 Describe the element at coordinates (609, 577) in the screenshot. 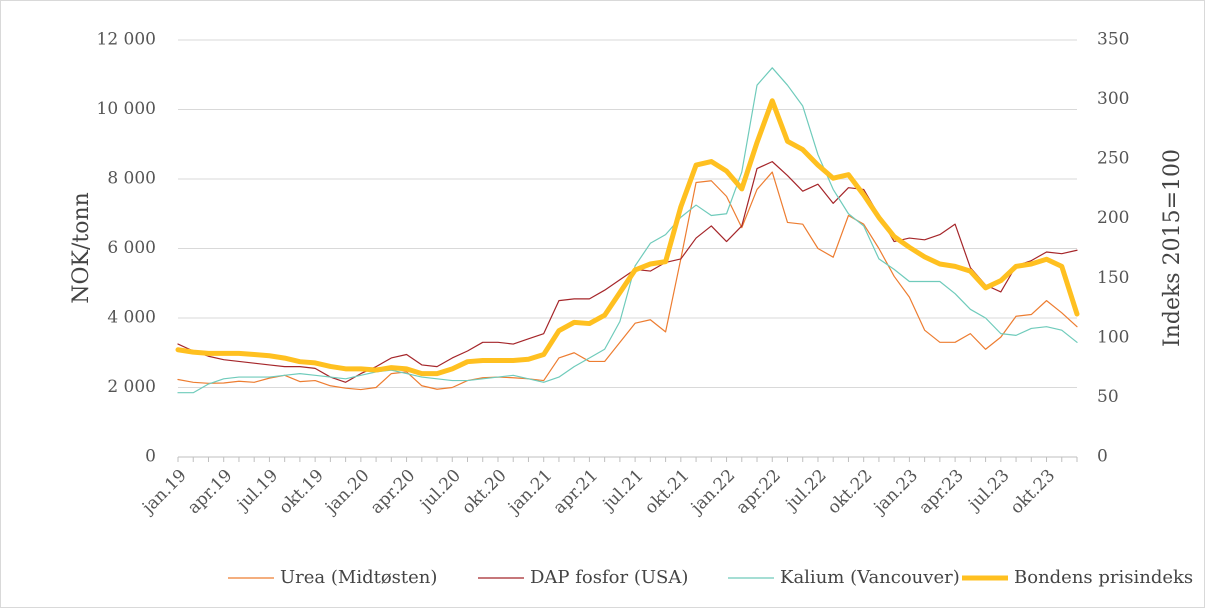

I see `legend-label: DAP fosfor (USA)` at that location.